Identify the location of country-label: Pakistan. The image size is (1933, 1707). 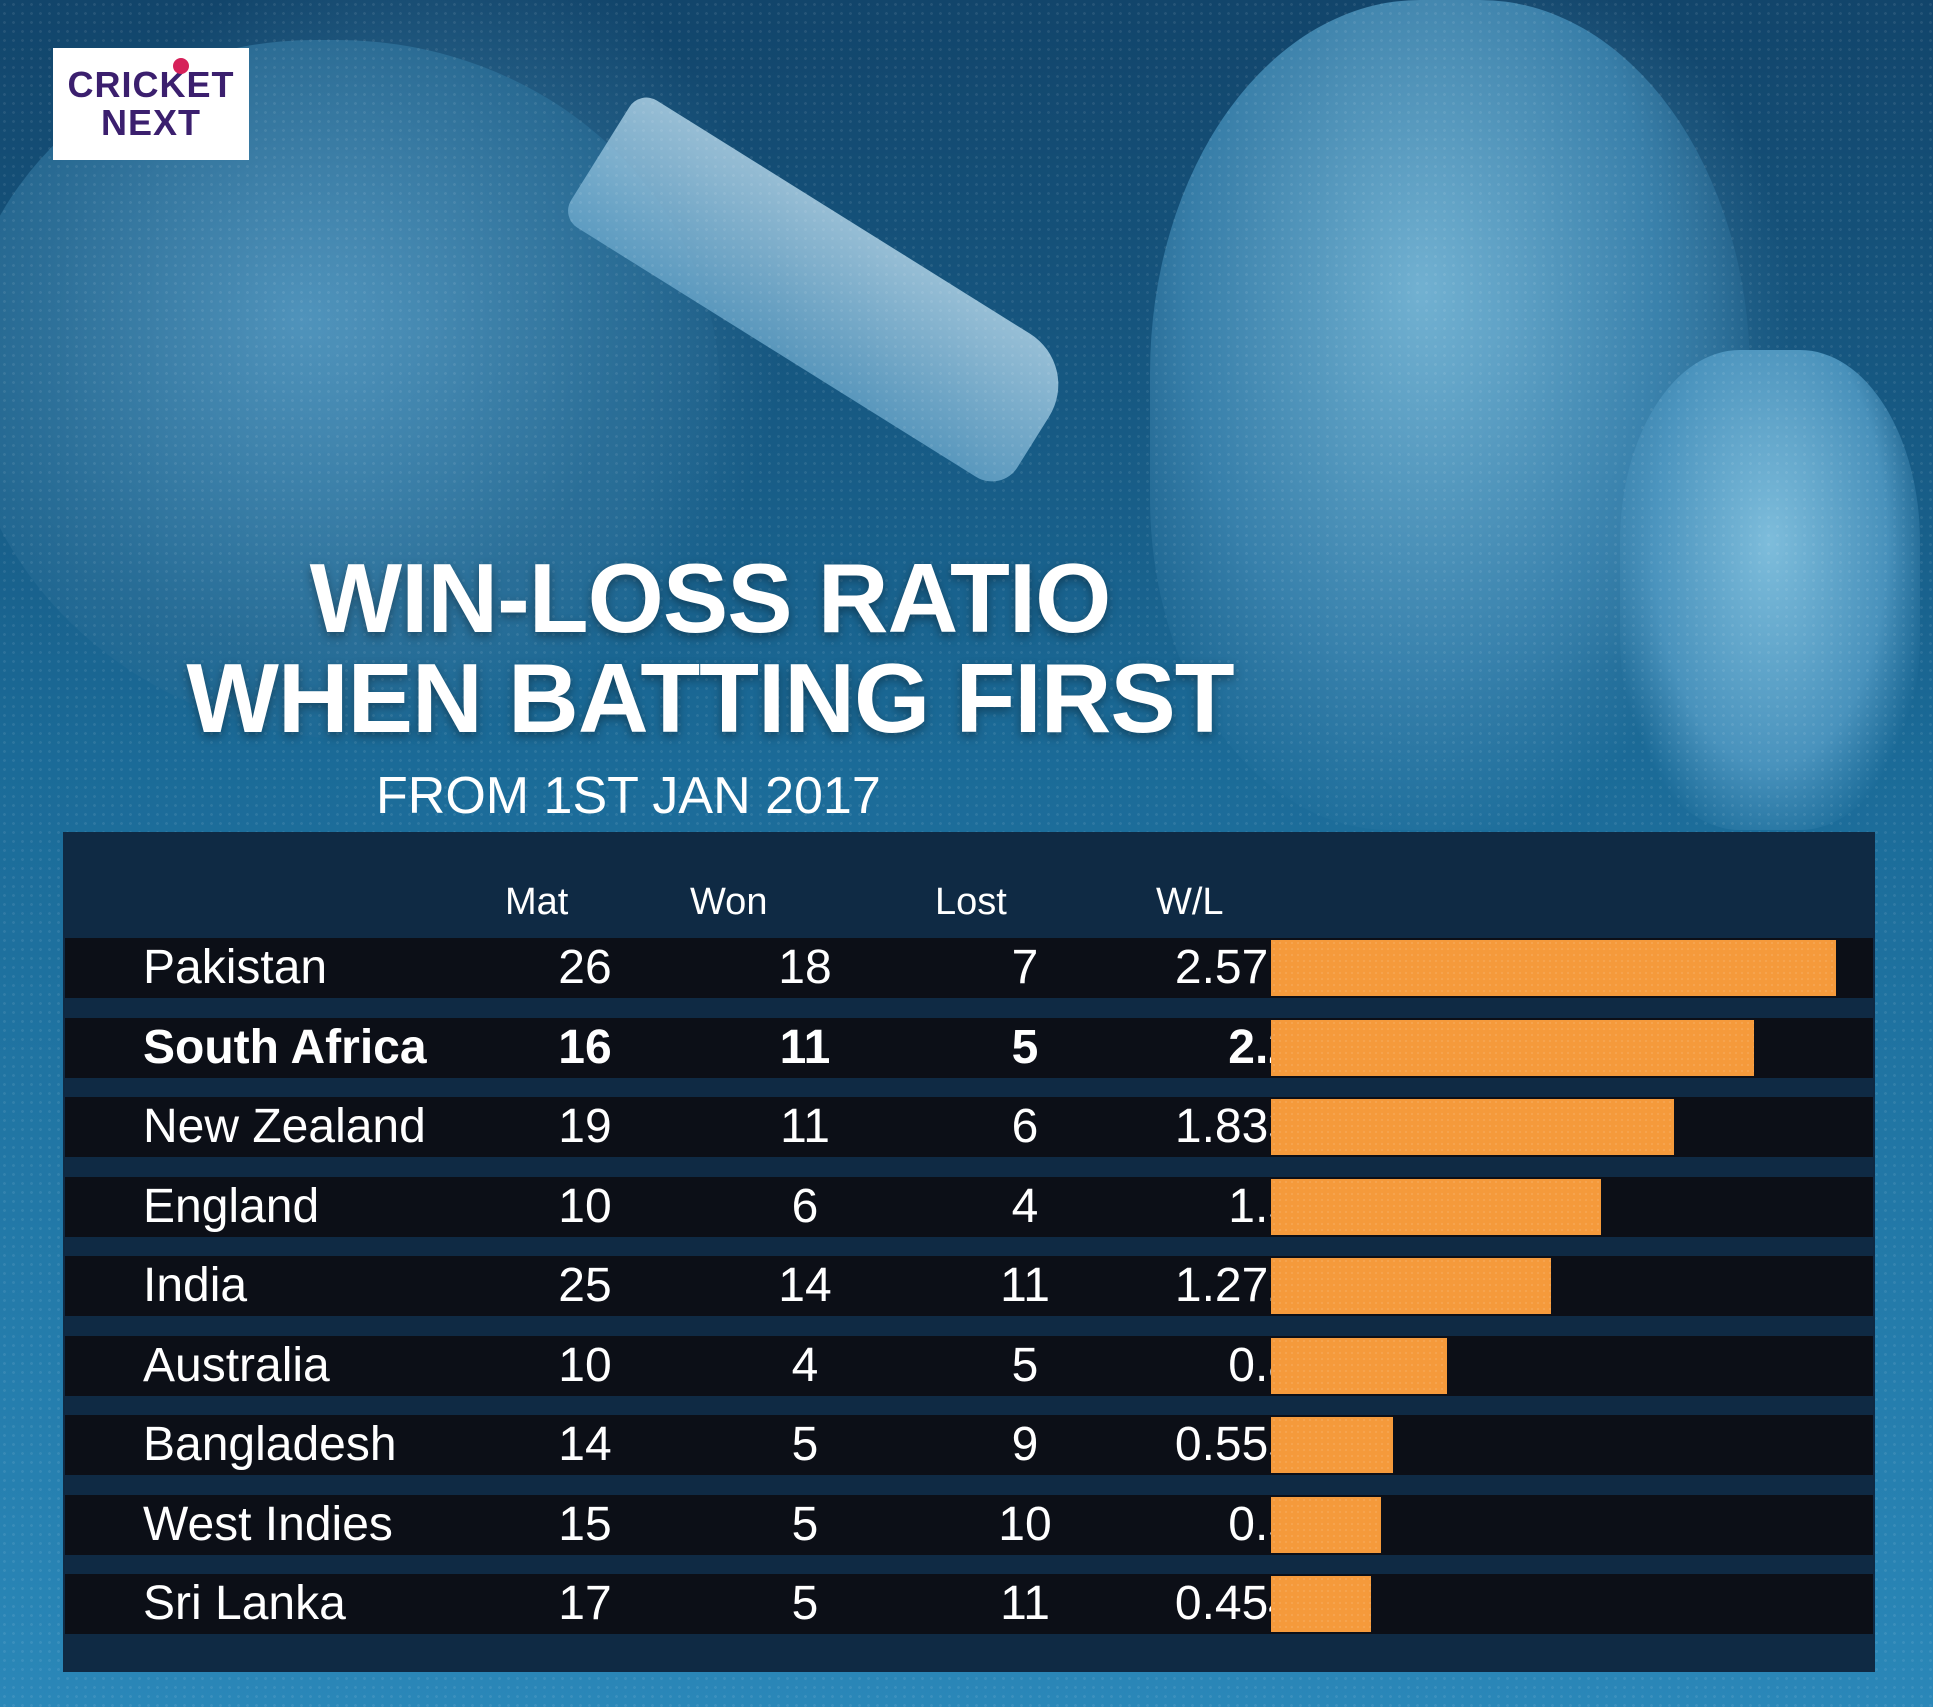
(235, 967).